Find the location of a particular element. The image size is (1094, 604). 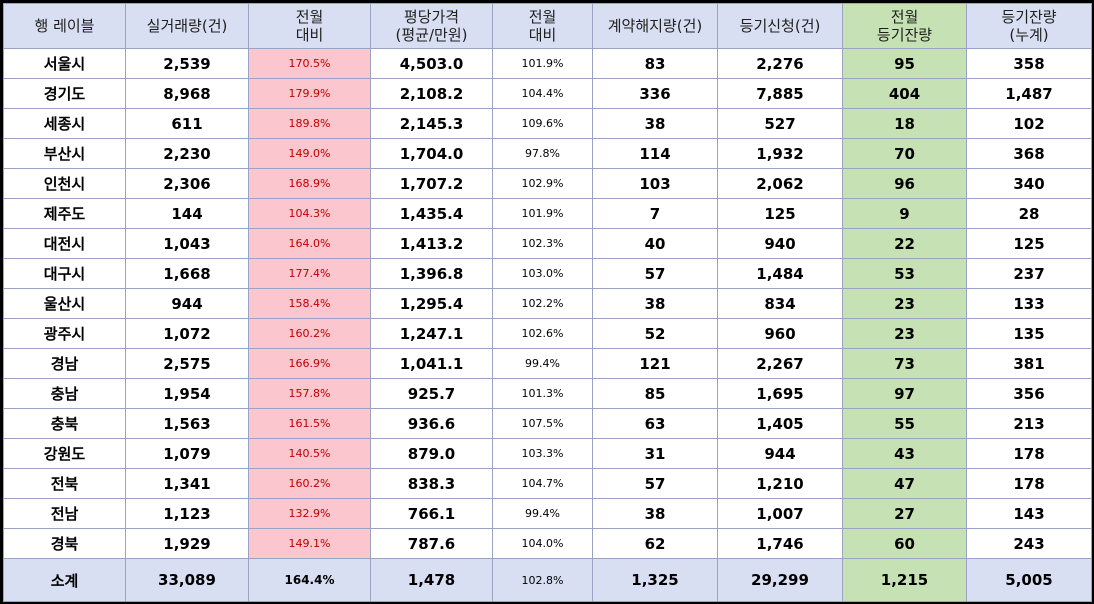

cell-contract-cancellation-count: 31 is located at coordinates (655, 453).